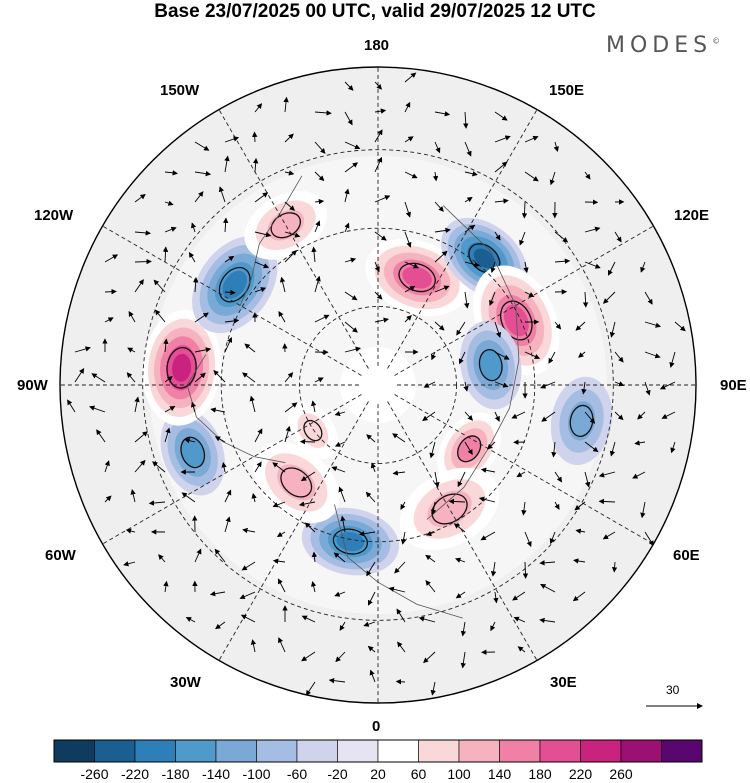 The height and width of the screenshot is (783, 750). What do you see at coordinates (540, 774) in the screenshot?
I see `colorbar-label-11: 180` at bounding box center [540, 774].